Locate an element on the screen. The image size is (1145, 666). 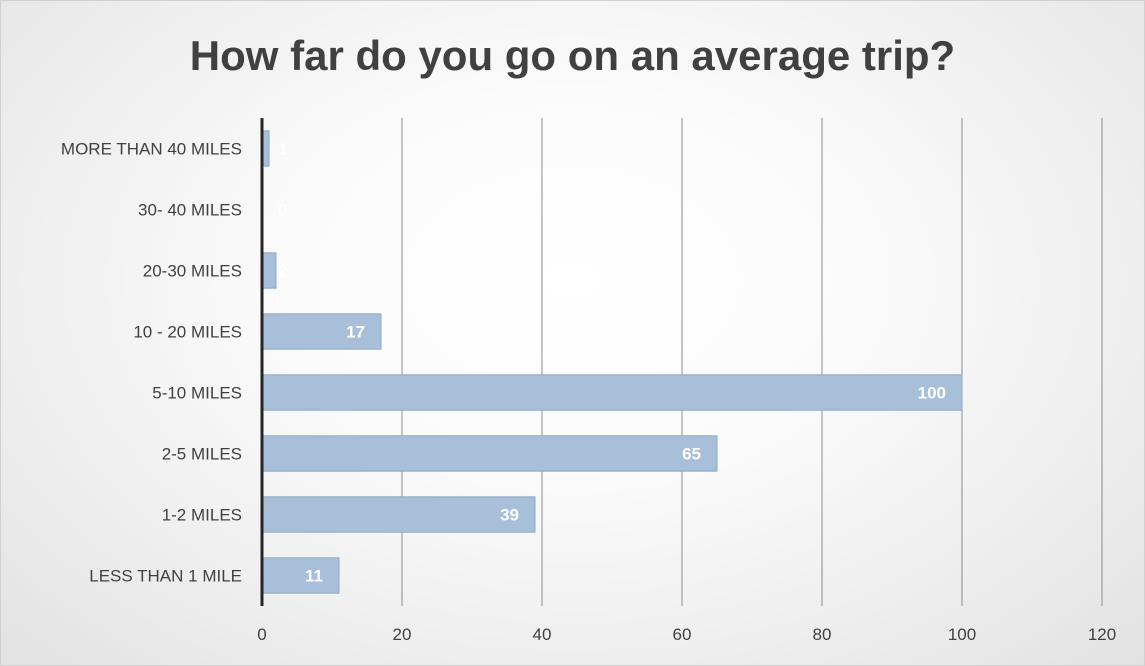
category-label: 20-30 MILES is located at coordinates (192, 271).